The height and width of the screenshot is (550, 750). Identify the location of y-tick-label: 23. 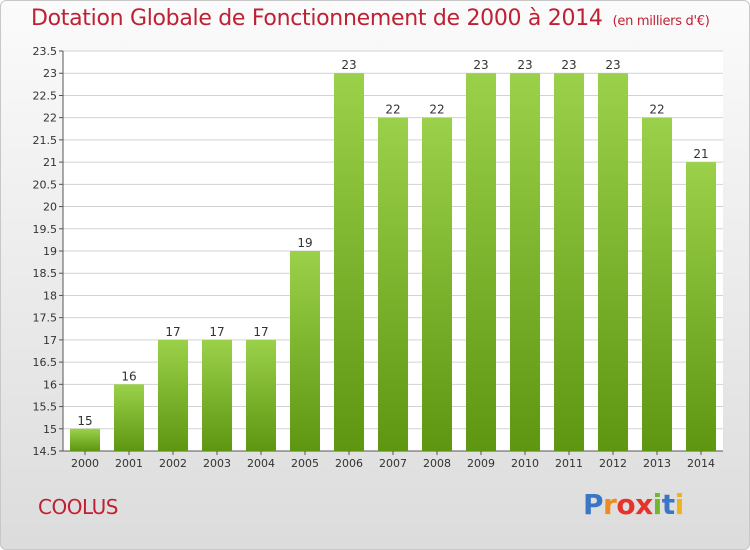
(50, 73).